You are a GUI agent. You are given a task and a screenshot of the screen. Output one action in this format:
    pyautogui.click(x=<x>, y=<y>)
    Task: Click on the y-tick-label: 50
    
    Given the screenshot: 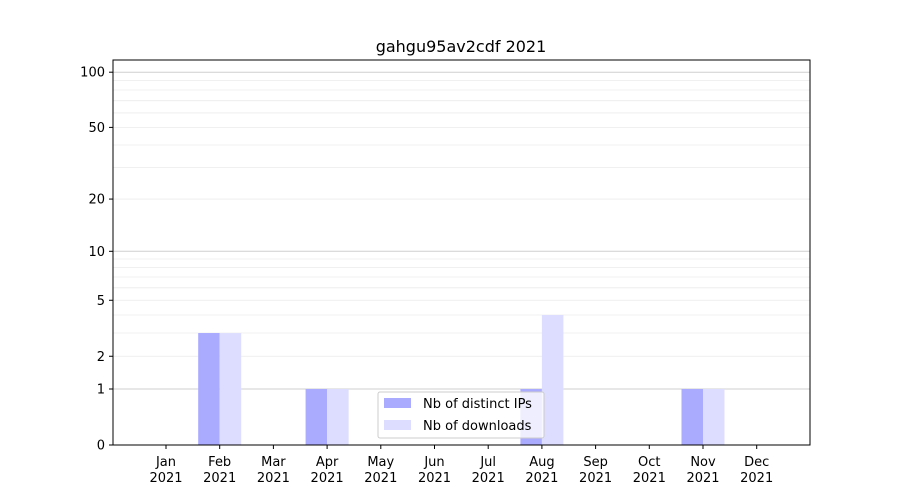 What is the action you would take?
    pyautogui.click(x=96, y=128)
    